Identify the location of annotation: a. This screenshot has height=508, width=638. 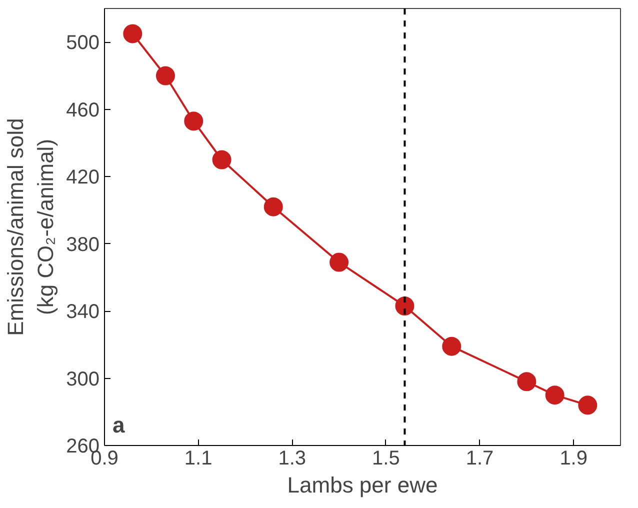
(119, 425).